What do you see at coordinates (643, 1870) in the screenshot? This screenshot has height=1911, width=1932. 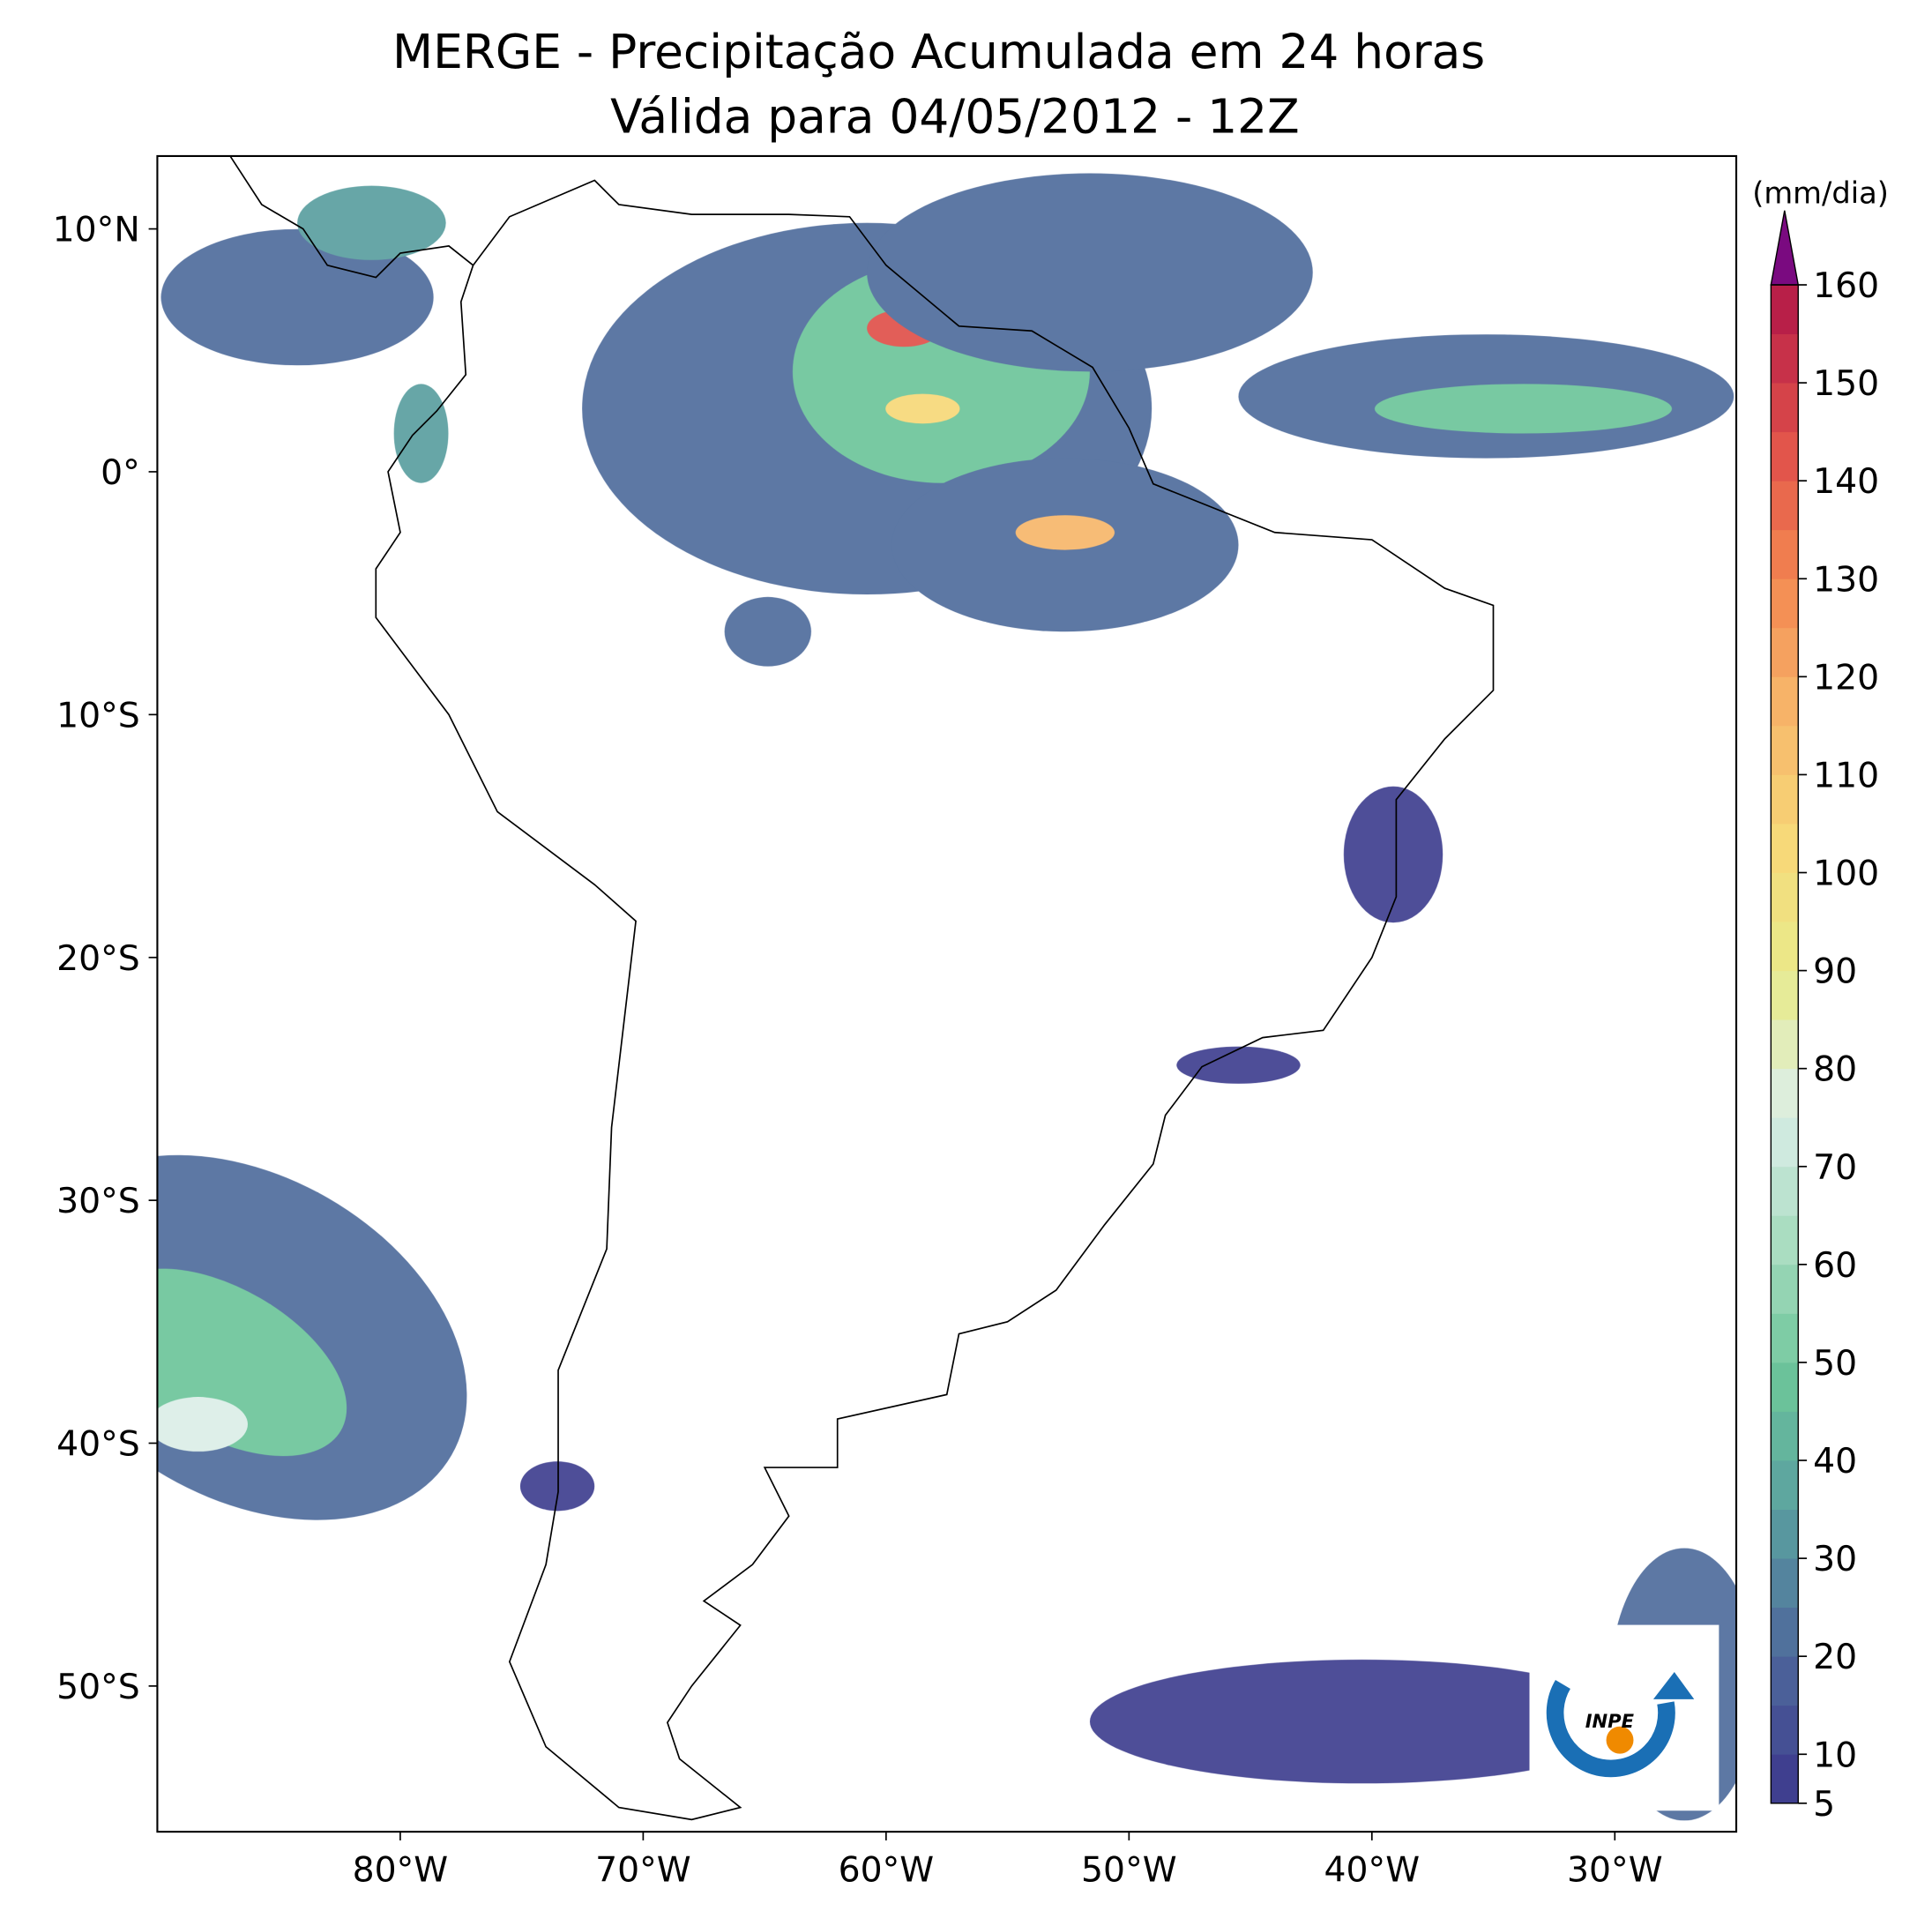 I see `lon-tick-label: 70°W` at bounding box center [643, 1870].